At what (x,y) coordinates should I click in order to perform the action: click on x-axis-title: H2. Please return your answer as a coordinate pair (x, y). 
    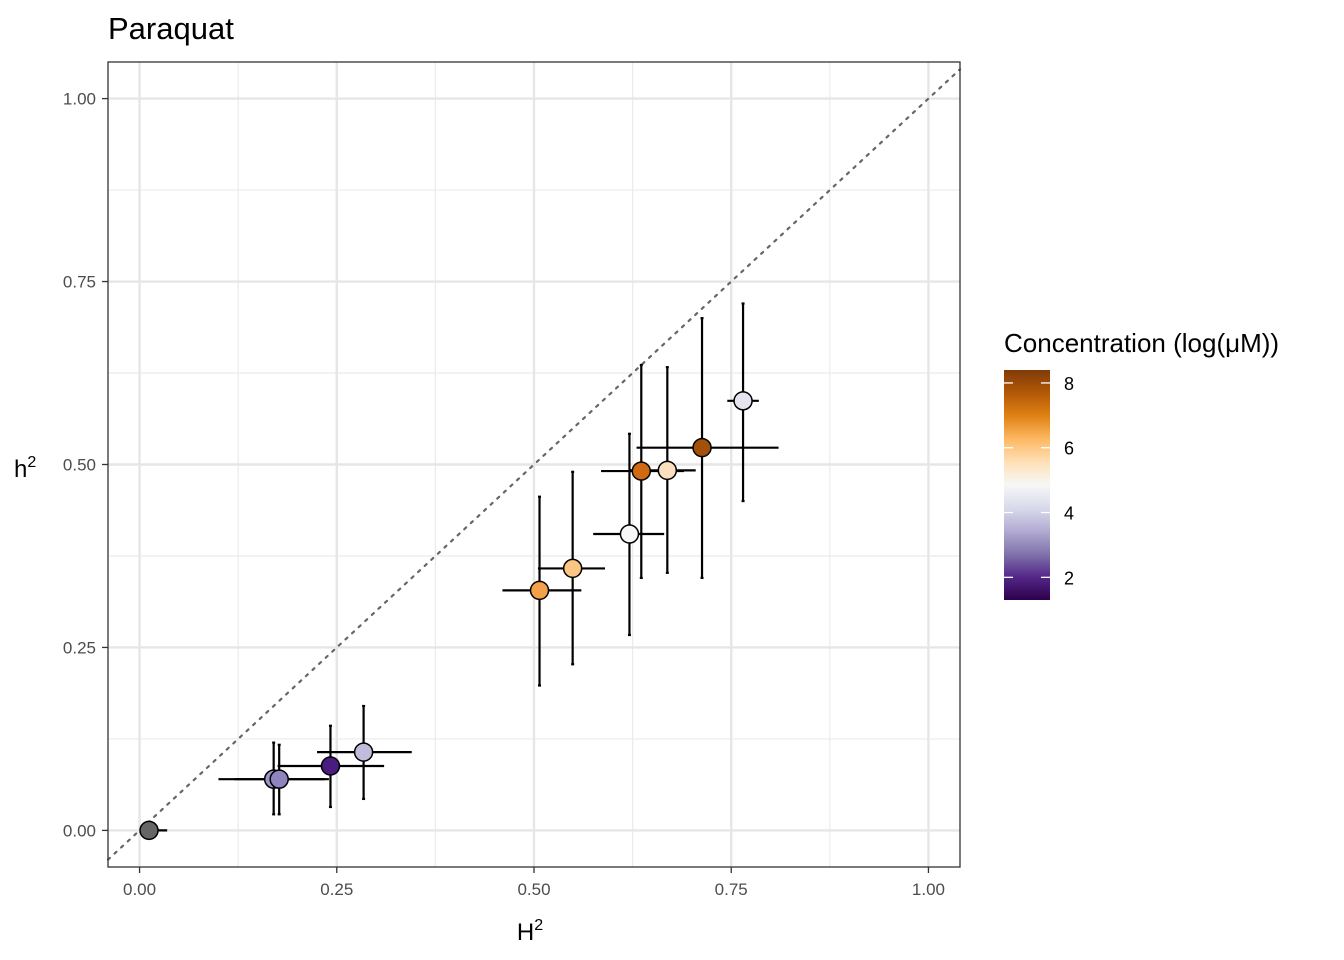
    Looking at the image, I should click on (530, 931).